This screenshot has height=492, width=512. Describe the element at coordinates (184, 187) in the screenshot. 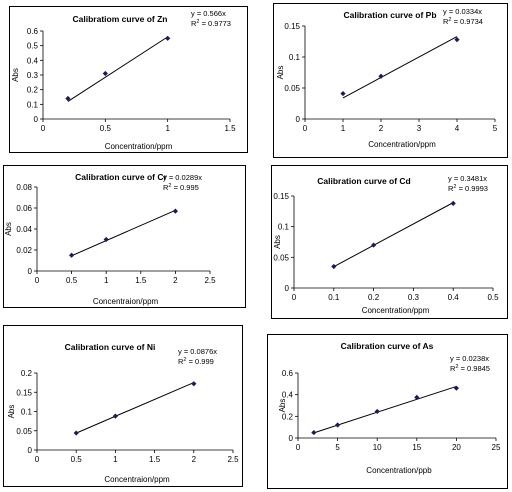

I see `r-squared-value: = 0.995` at that location.